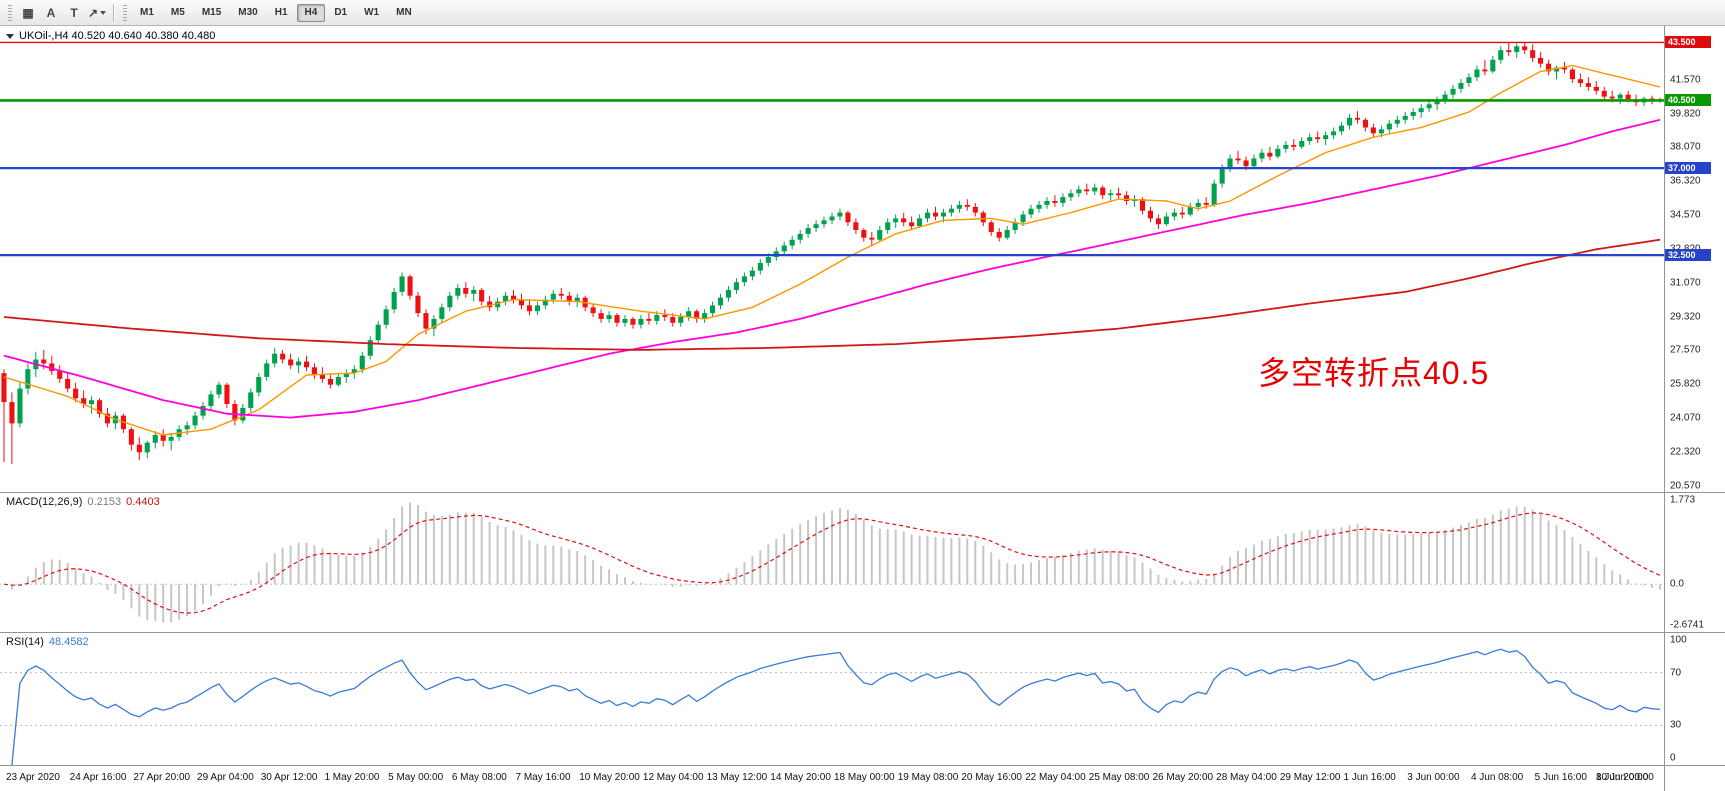 This screenshot has width=1725, height=791. I want to click on price-axis-label: 39.820, so click(1685, 114).